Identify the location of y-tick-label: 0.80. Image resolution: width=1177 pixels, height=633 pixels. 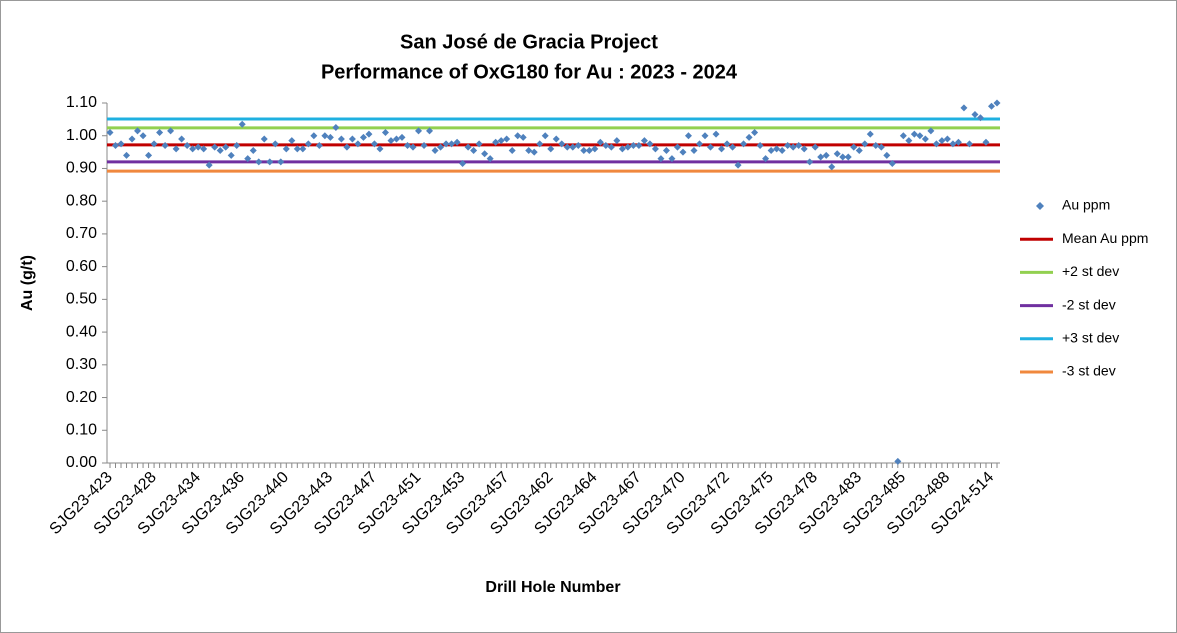
(81, 200).